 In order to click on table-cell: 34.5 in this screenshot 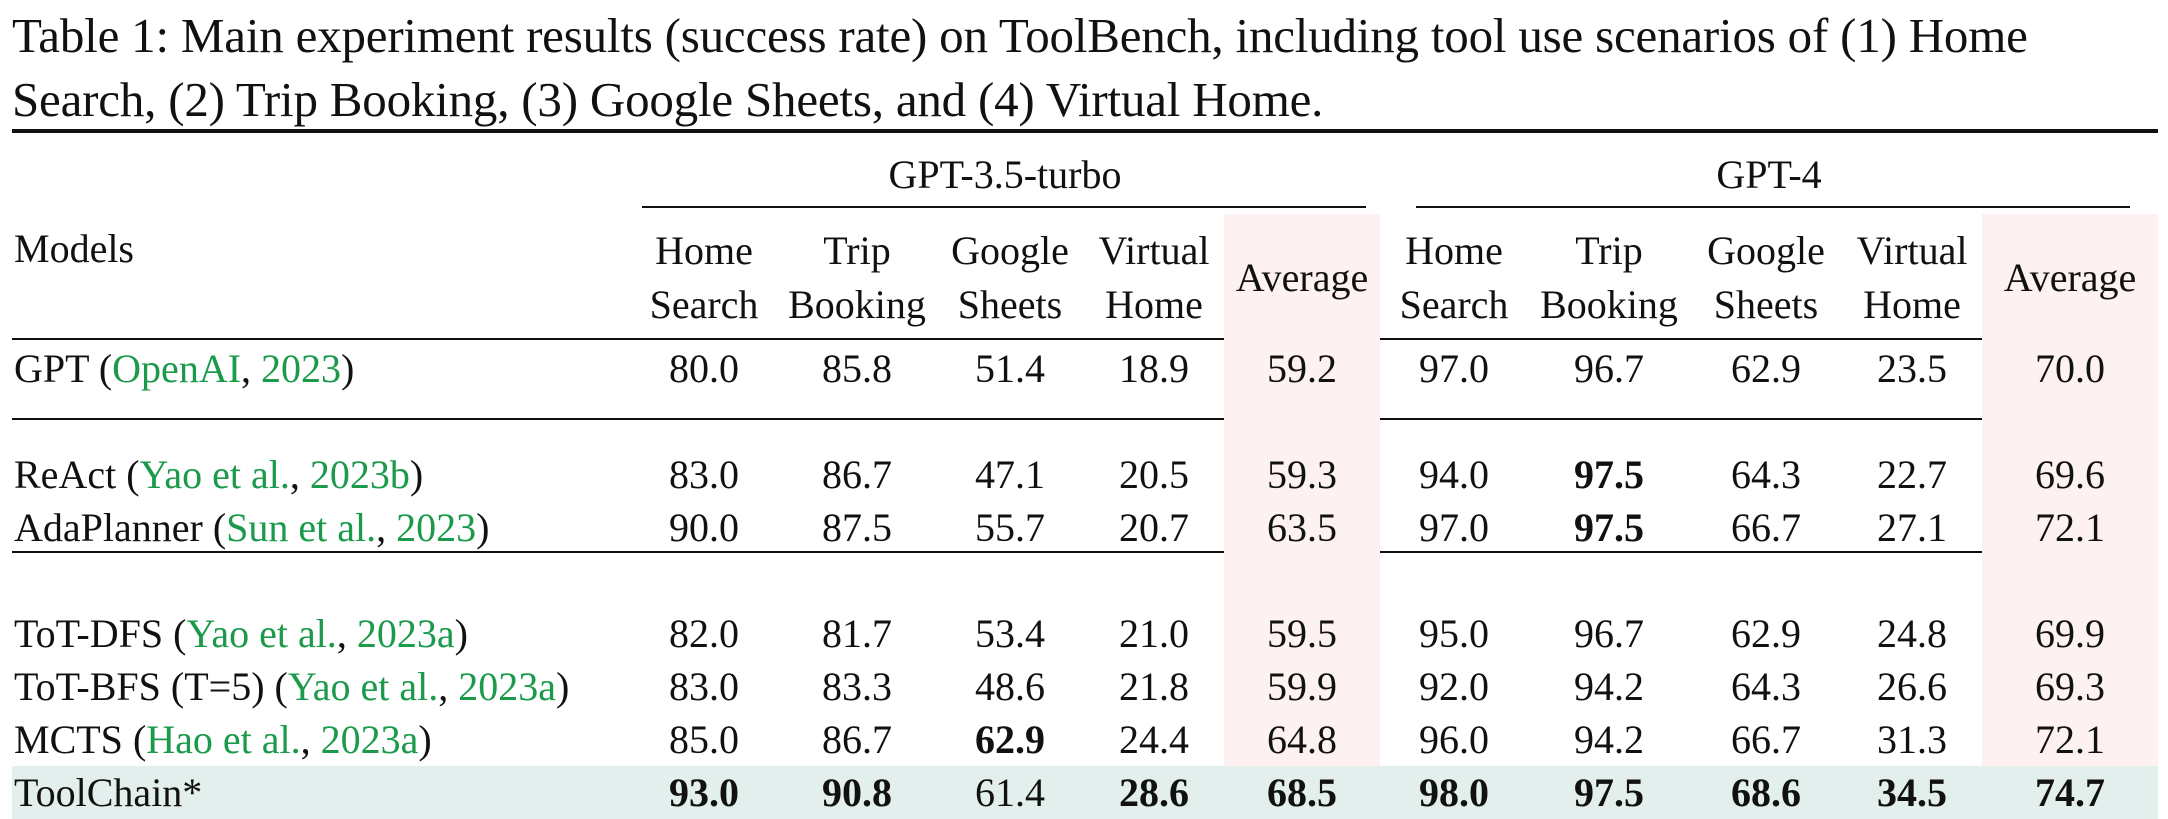, I will do `click(1912, 792)`.